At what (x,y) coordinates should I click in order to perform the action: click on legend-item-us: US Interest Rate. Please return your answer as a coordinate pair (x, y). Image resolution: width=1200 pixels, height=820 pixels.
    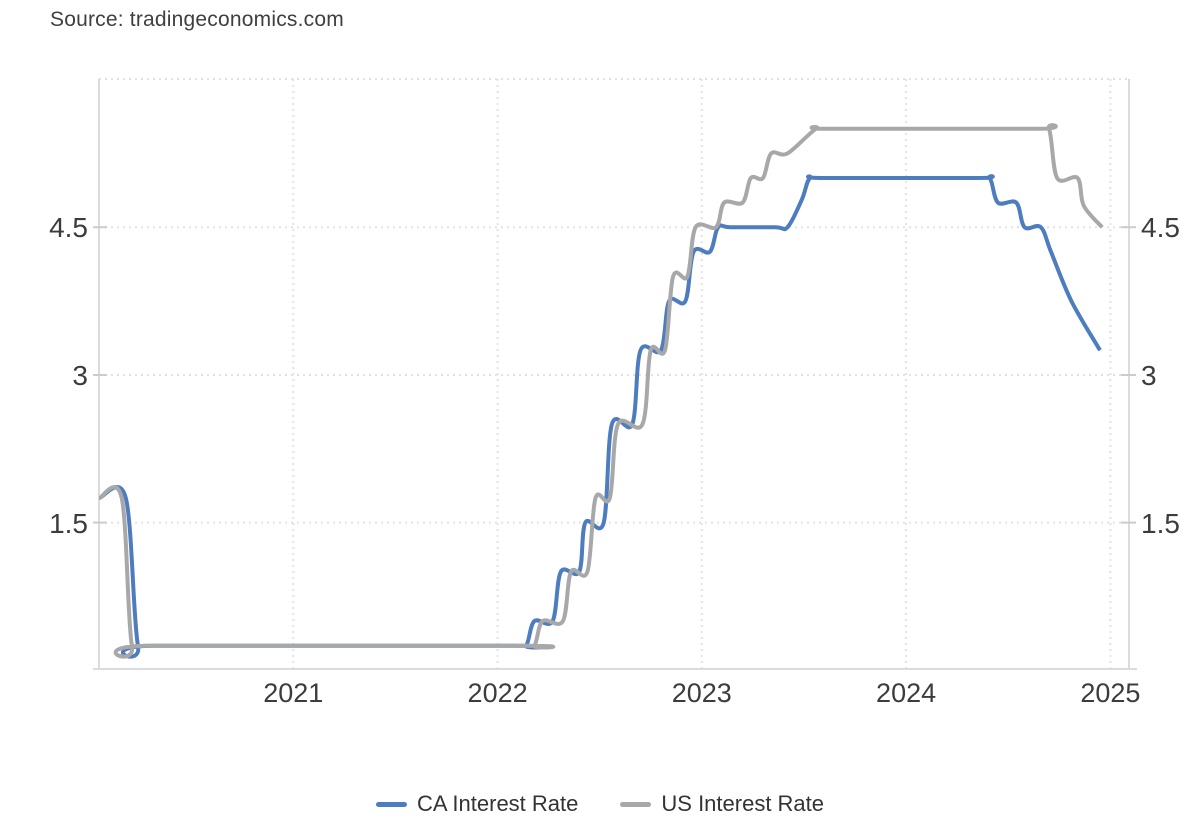
    Looking at the image, I should click on (722, 804).